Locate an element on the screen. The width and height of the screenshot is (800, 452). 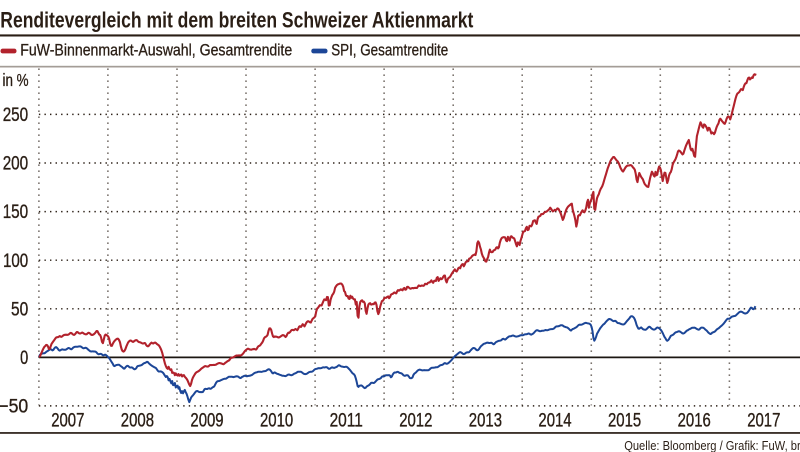
svg-text:FuW-Binnenmarkt-Auswahl, Gesam: FuW-Binnenmarkt-Auswahl, Gesamtrendite is located at coordinates (156, 50).